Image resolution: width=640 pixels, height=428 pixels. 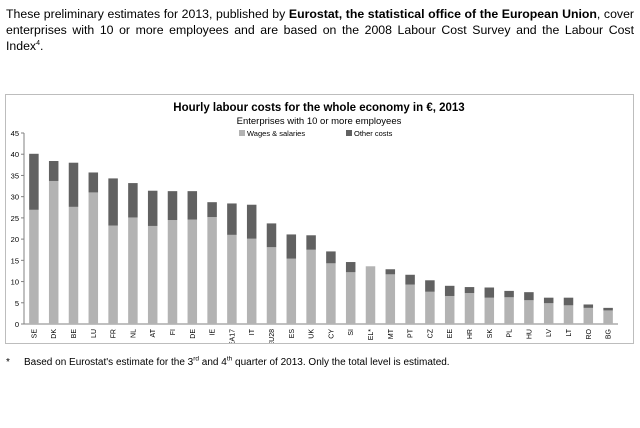 What do you see at coordinates (449, 309) in the screenshot?
I see `bar-EE-wages` at bounding box center [449, 309].